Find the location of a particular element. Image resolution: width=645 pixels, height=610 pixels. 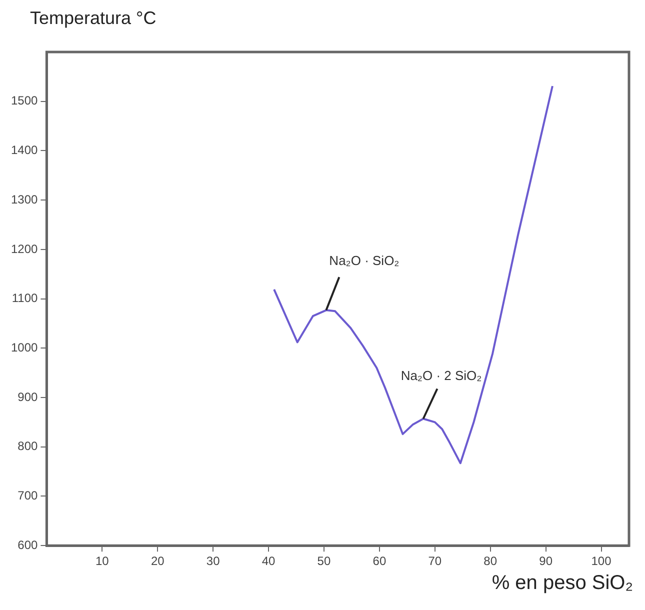

y-tick-label: 1100 is located at coordinates (25, 298).